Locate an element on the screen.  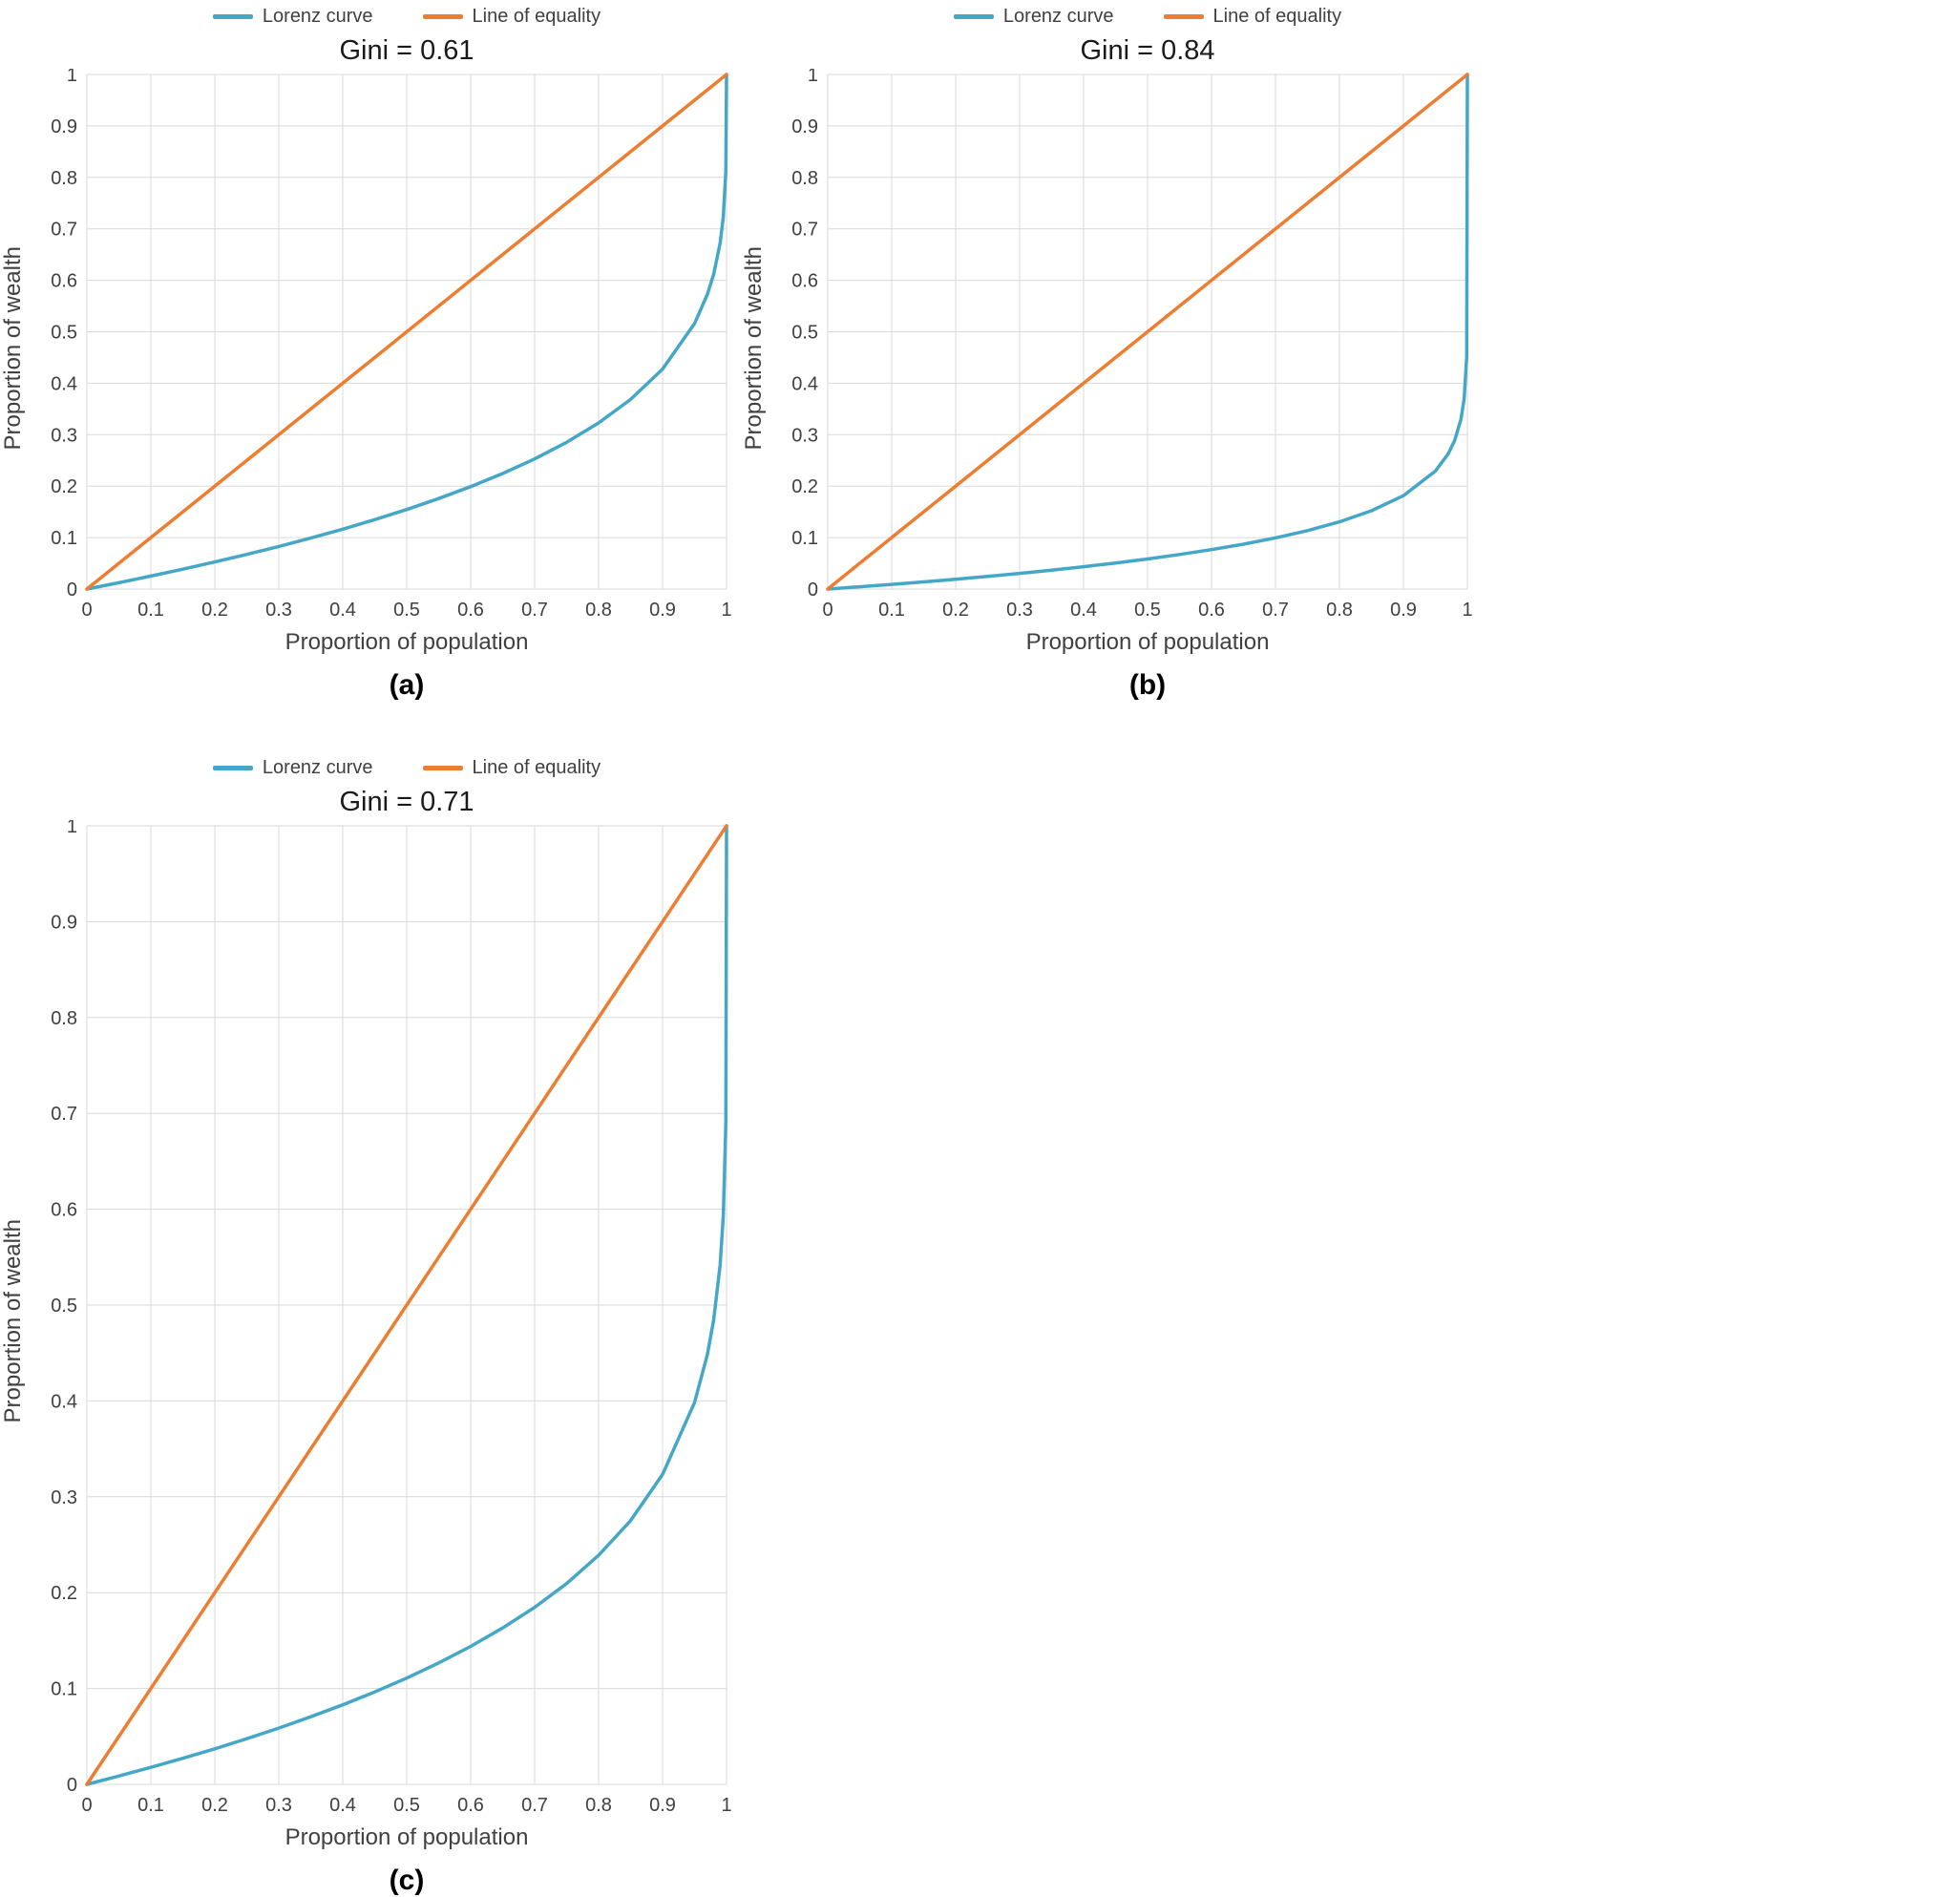
chart-title: Gini = 0.71 is located at coordinates (406, 802).